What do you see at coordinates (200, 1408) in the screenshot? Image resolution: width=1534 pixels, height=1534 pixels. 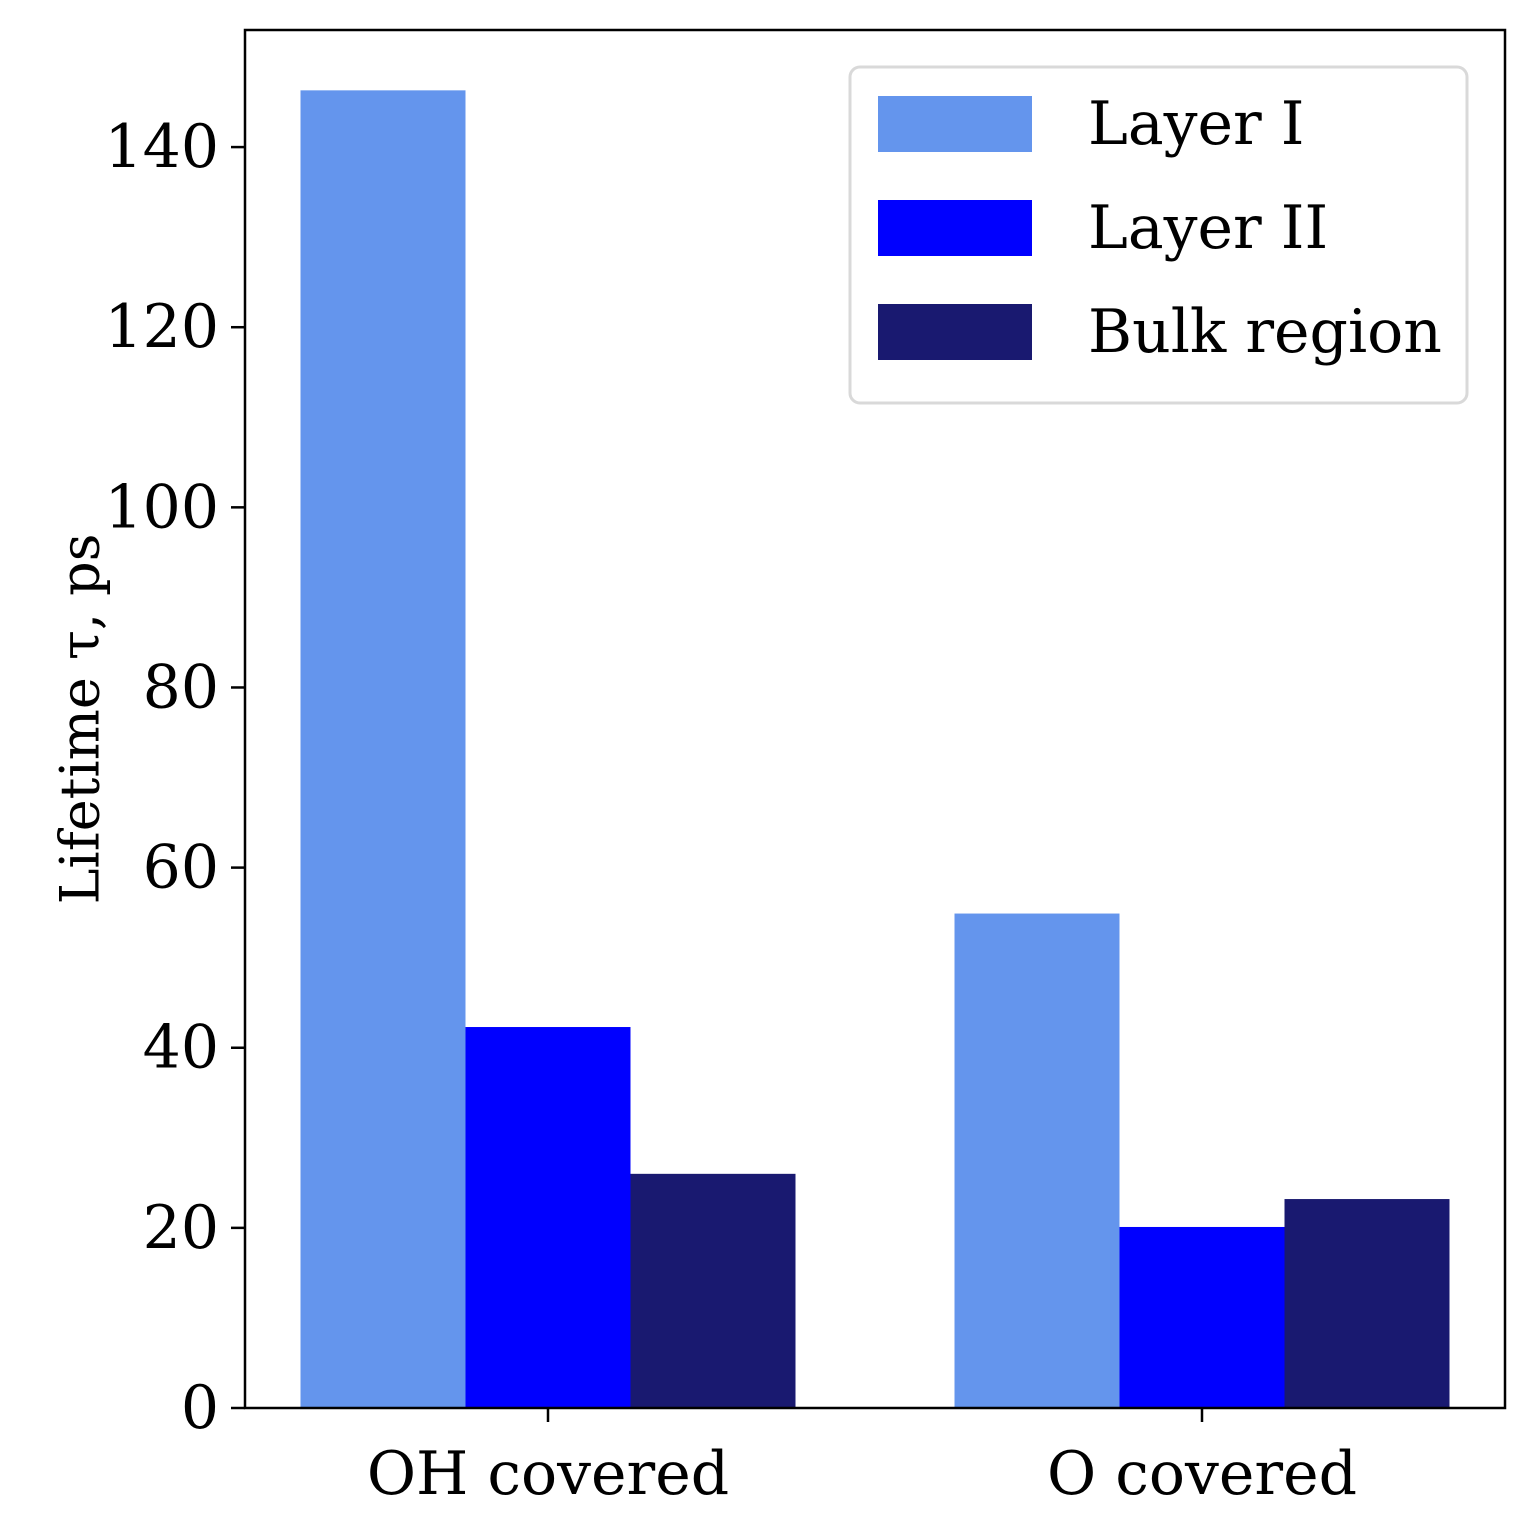 I see `y-tick-label: 0` at bounding box center [200, 1408].